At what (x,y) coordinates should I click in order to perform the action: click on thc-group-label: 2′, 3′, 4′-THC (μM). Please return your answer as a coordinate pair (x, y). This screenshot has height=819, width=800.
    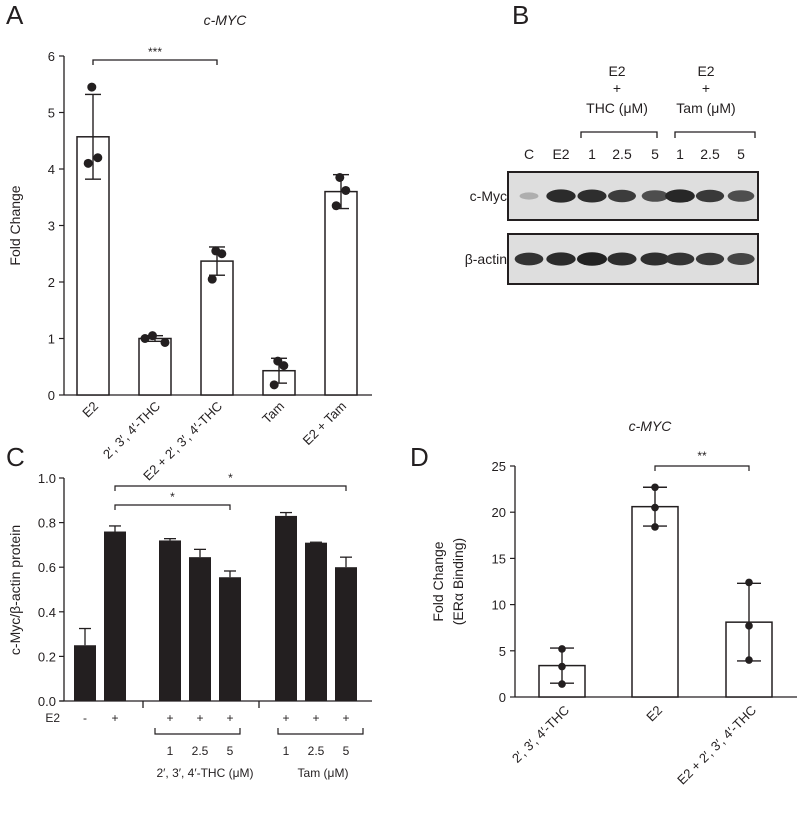
    Looking at the image, I should click on (204, 773).